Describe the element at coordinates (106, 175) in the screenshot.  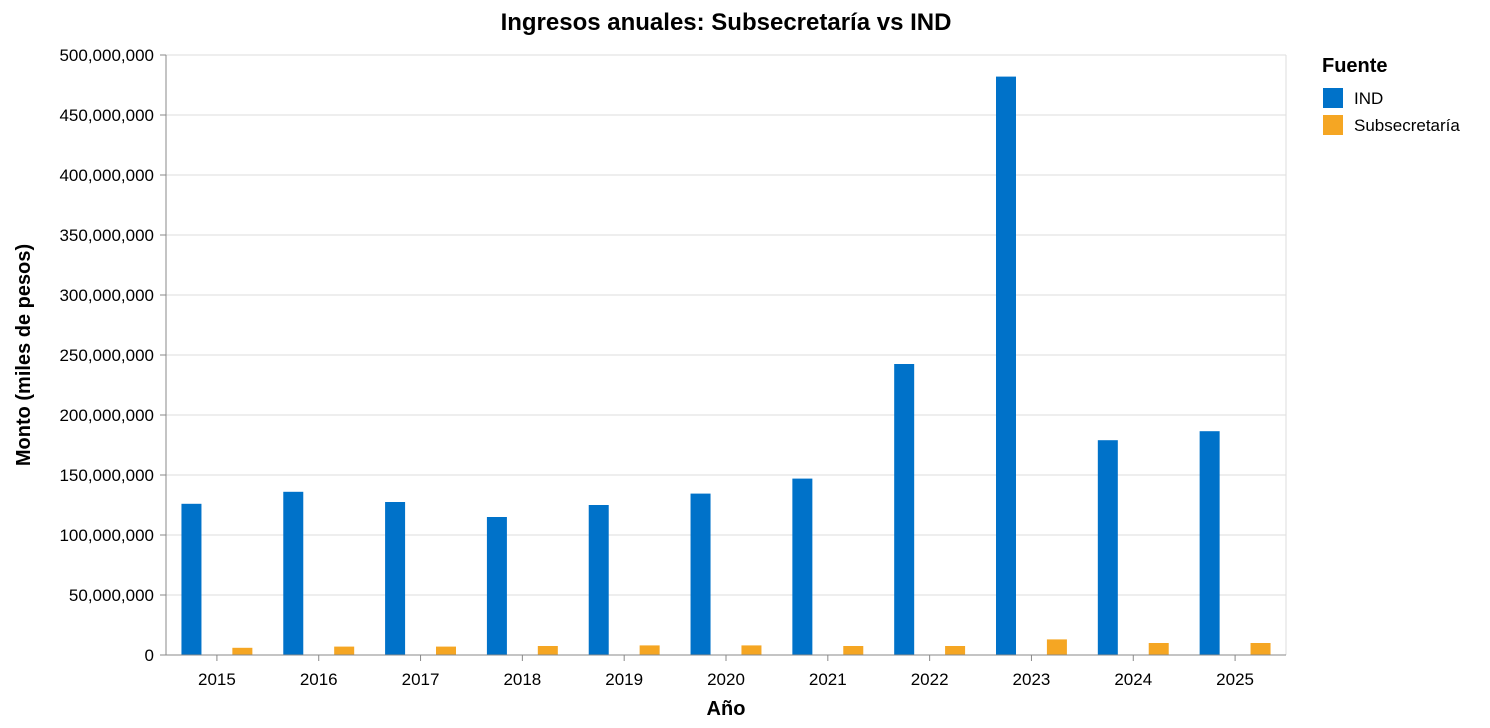
I see `y-tick-label: 400,000,000` at that location.